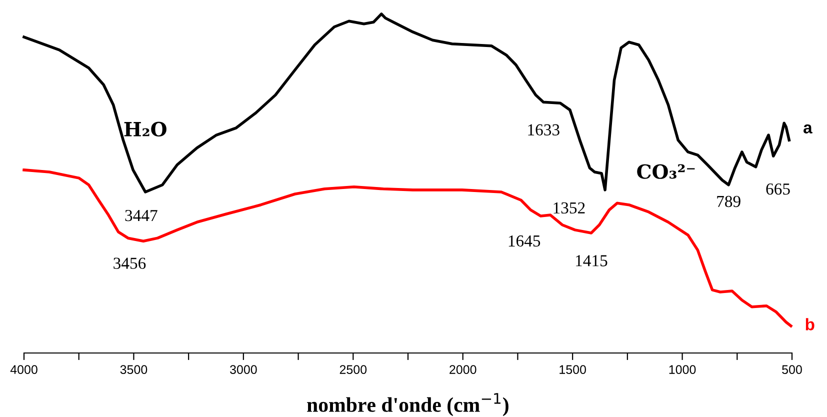 The width and height of the screenshot is (827, 417). What do you see at coordinates (573, 369) in the screenshot?
I see `x-tick-label: 1500` at bounding box center [573, 369].